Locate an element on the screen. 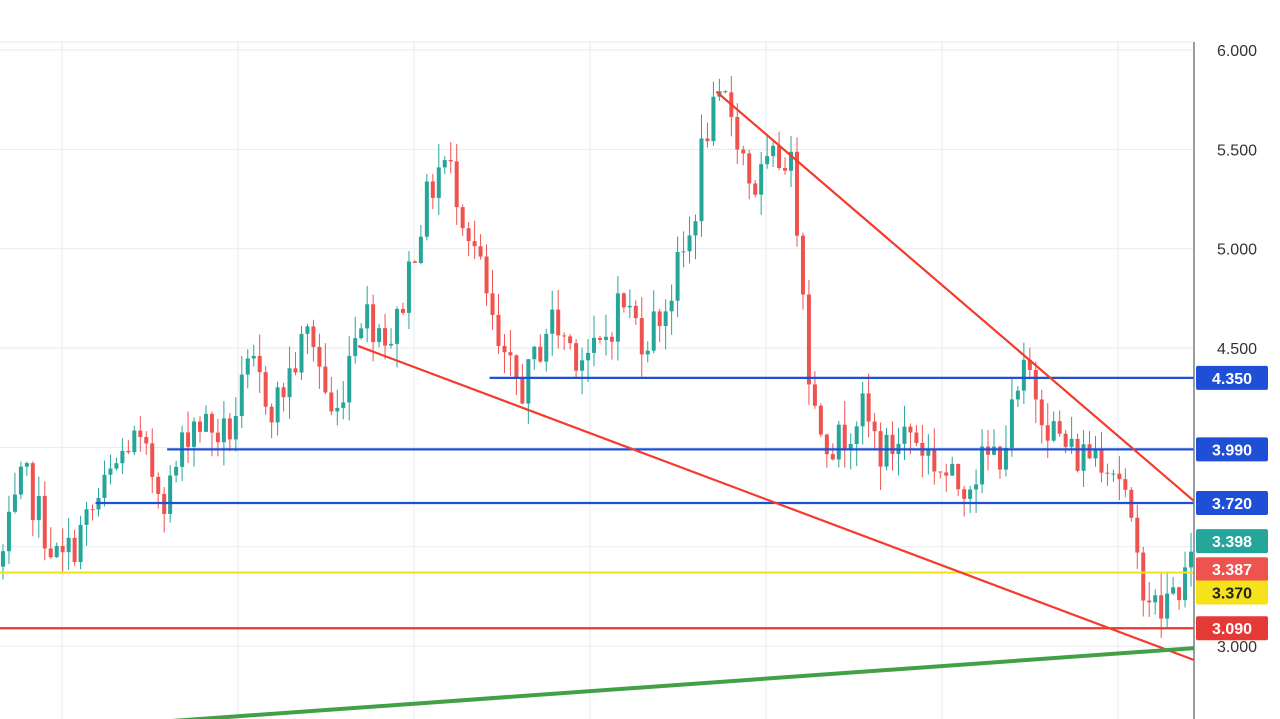  y-tick-label: 4.500 is located at coordinates (1237, 349).